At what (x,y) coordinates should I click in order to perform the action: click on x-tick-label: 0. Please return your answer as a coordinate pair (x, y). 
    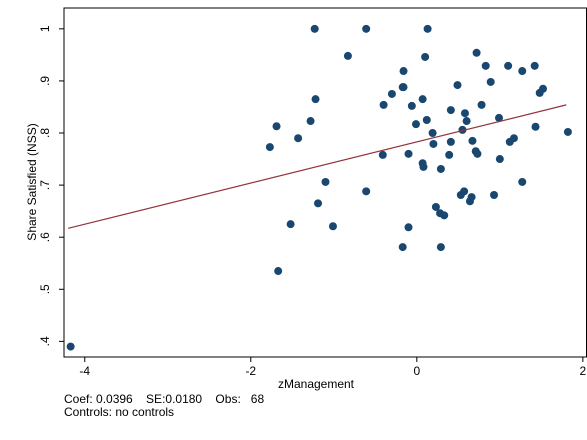
    Looking at the image, I should click on (416, 371).